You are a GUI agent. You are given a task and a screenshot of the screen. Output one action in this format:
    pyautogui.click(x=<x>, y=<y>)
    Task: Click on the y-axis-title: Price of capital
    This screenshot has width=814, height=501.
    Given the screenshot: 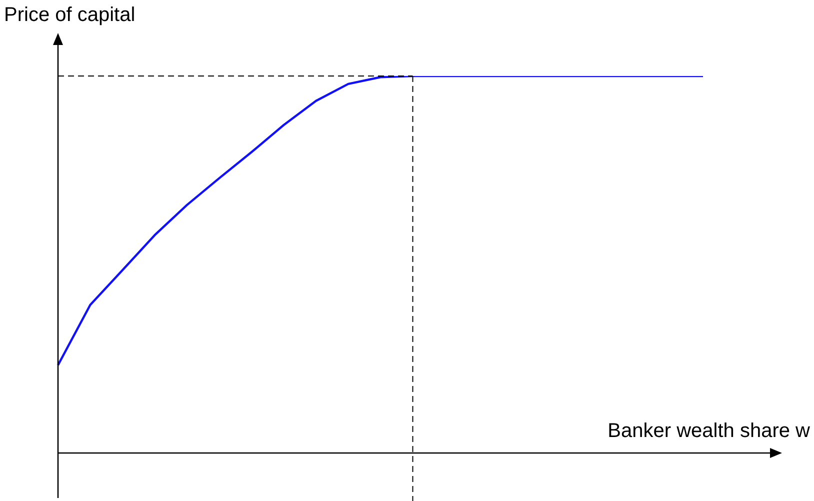 What is the action you would take?
    pyautogui.click(x=70, y=15)
    